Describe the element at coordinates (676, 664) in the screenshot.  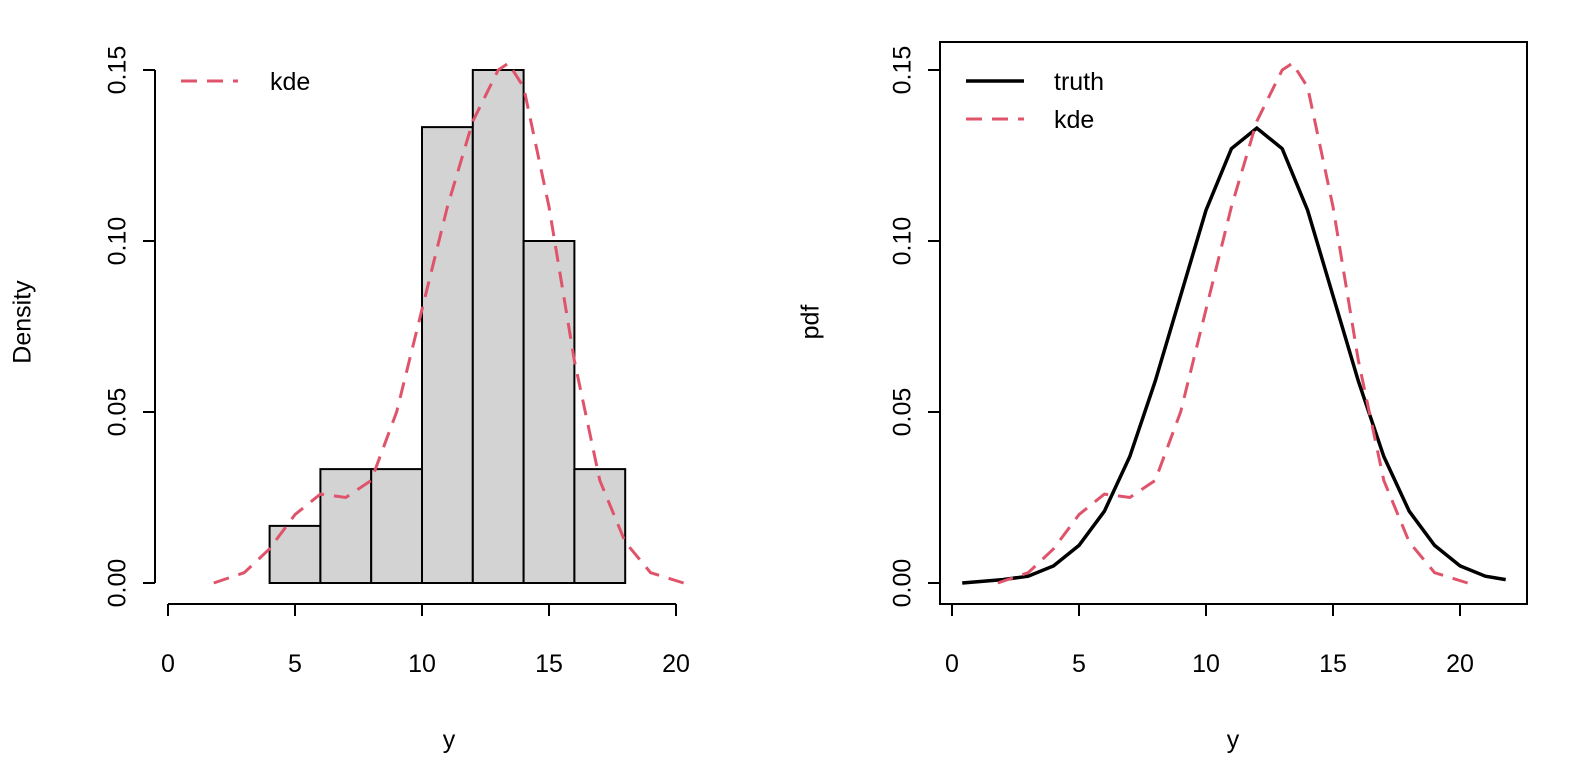
I see `left-x-tick-label: 20` at that location.